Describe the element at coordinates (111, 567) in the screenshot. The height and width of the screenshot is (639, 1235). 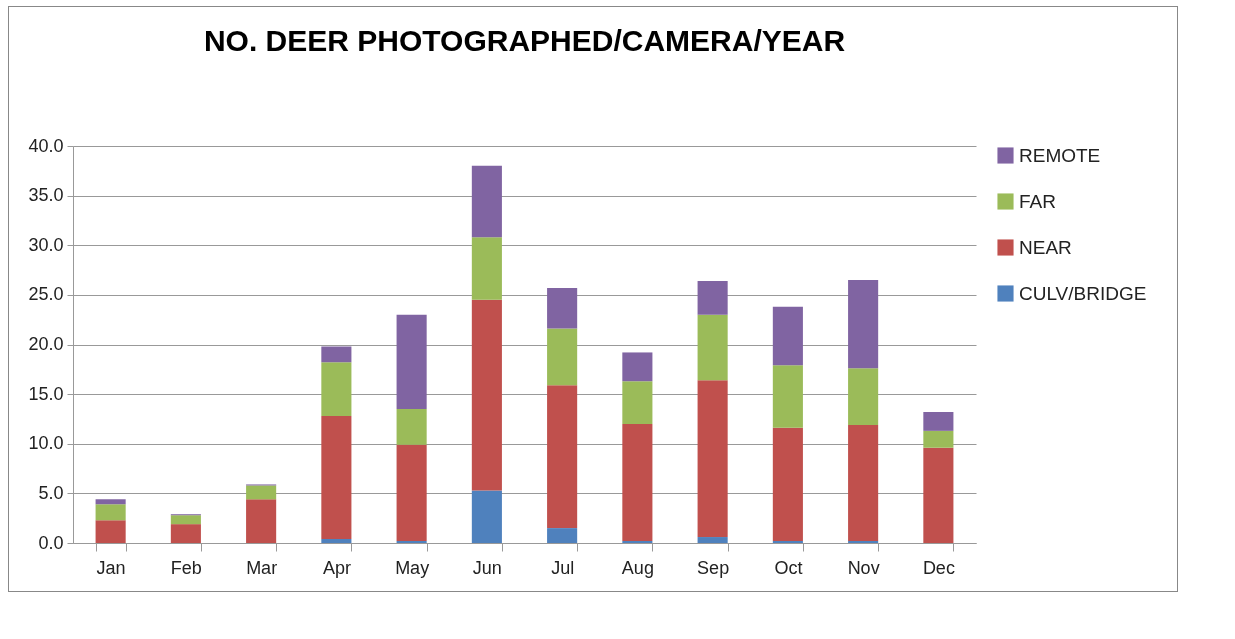
I see `x-tick-label: Jan` at that location.